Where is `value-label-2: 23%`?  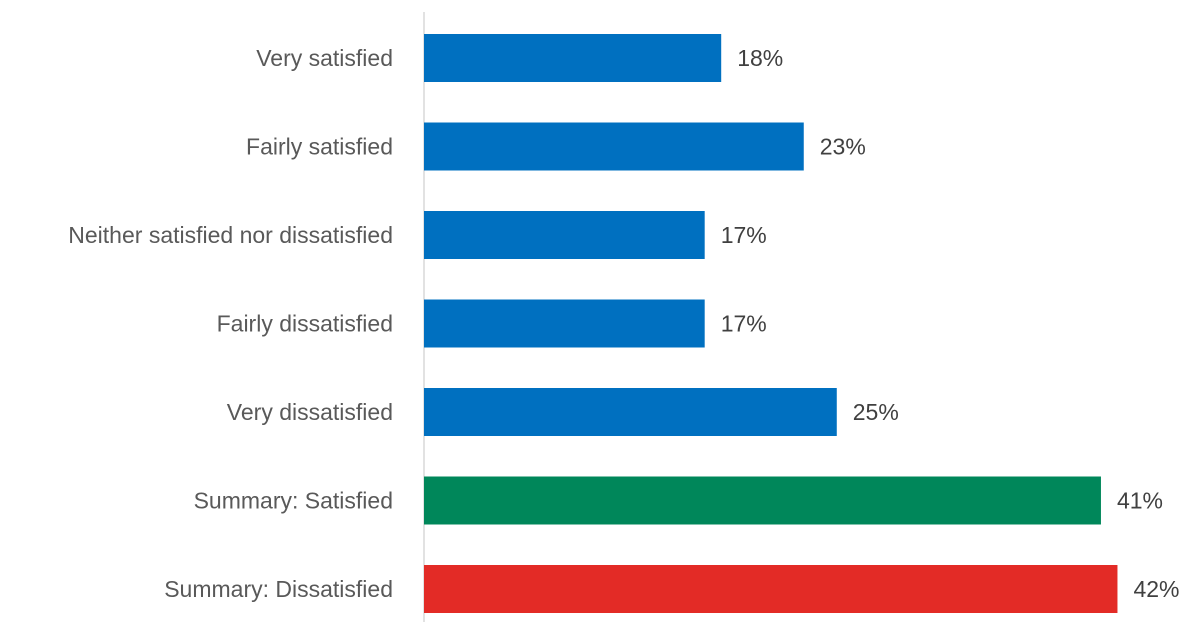 value-label-2: 23% is located at coordinates (843, 147).